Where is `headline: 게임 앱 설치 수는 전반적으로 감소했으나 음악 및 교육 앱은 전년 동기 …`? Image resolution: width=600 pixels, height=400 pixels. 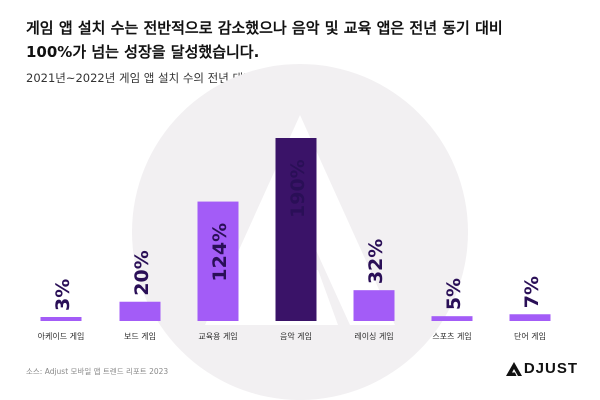
headline: 게임 앱 설치 수는 전반적으로 감소했으나 음악 및 교육 앱은 전년 동기 … is located at coordinates (296, 40).